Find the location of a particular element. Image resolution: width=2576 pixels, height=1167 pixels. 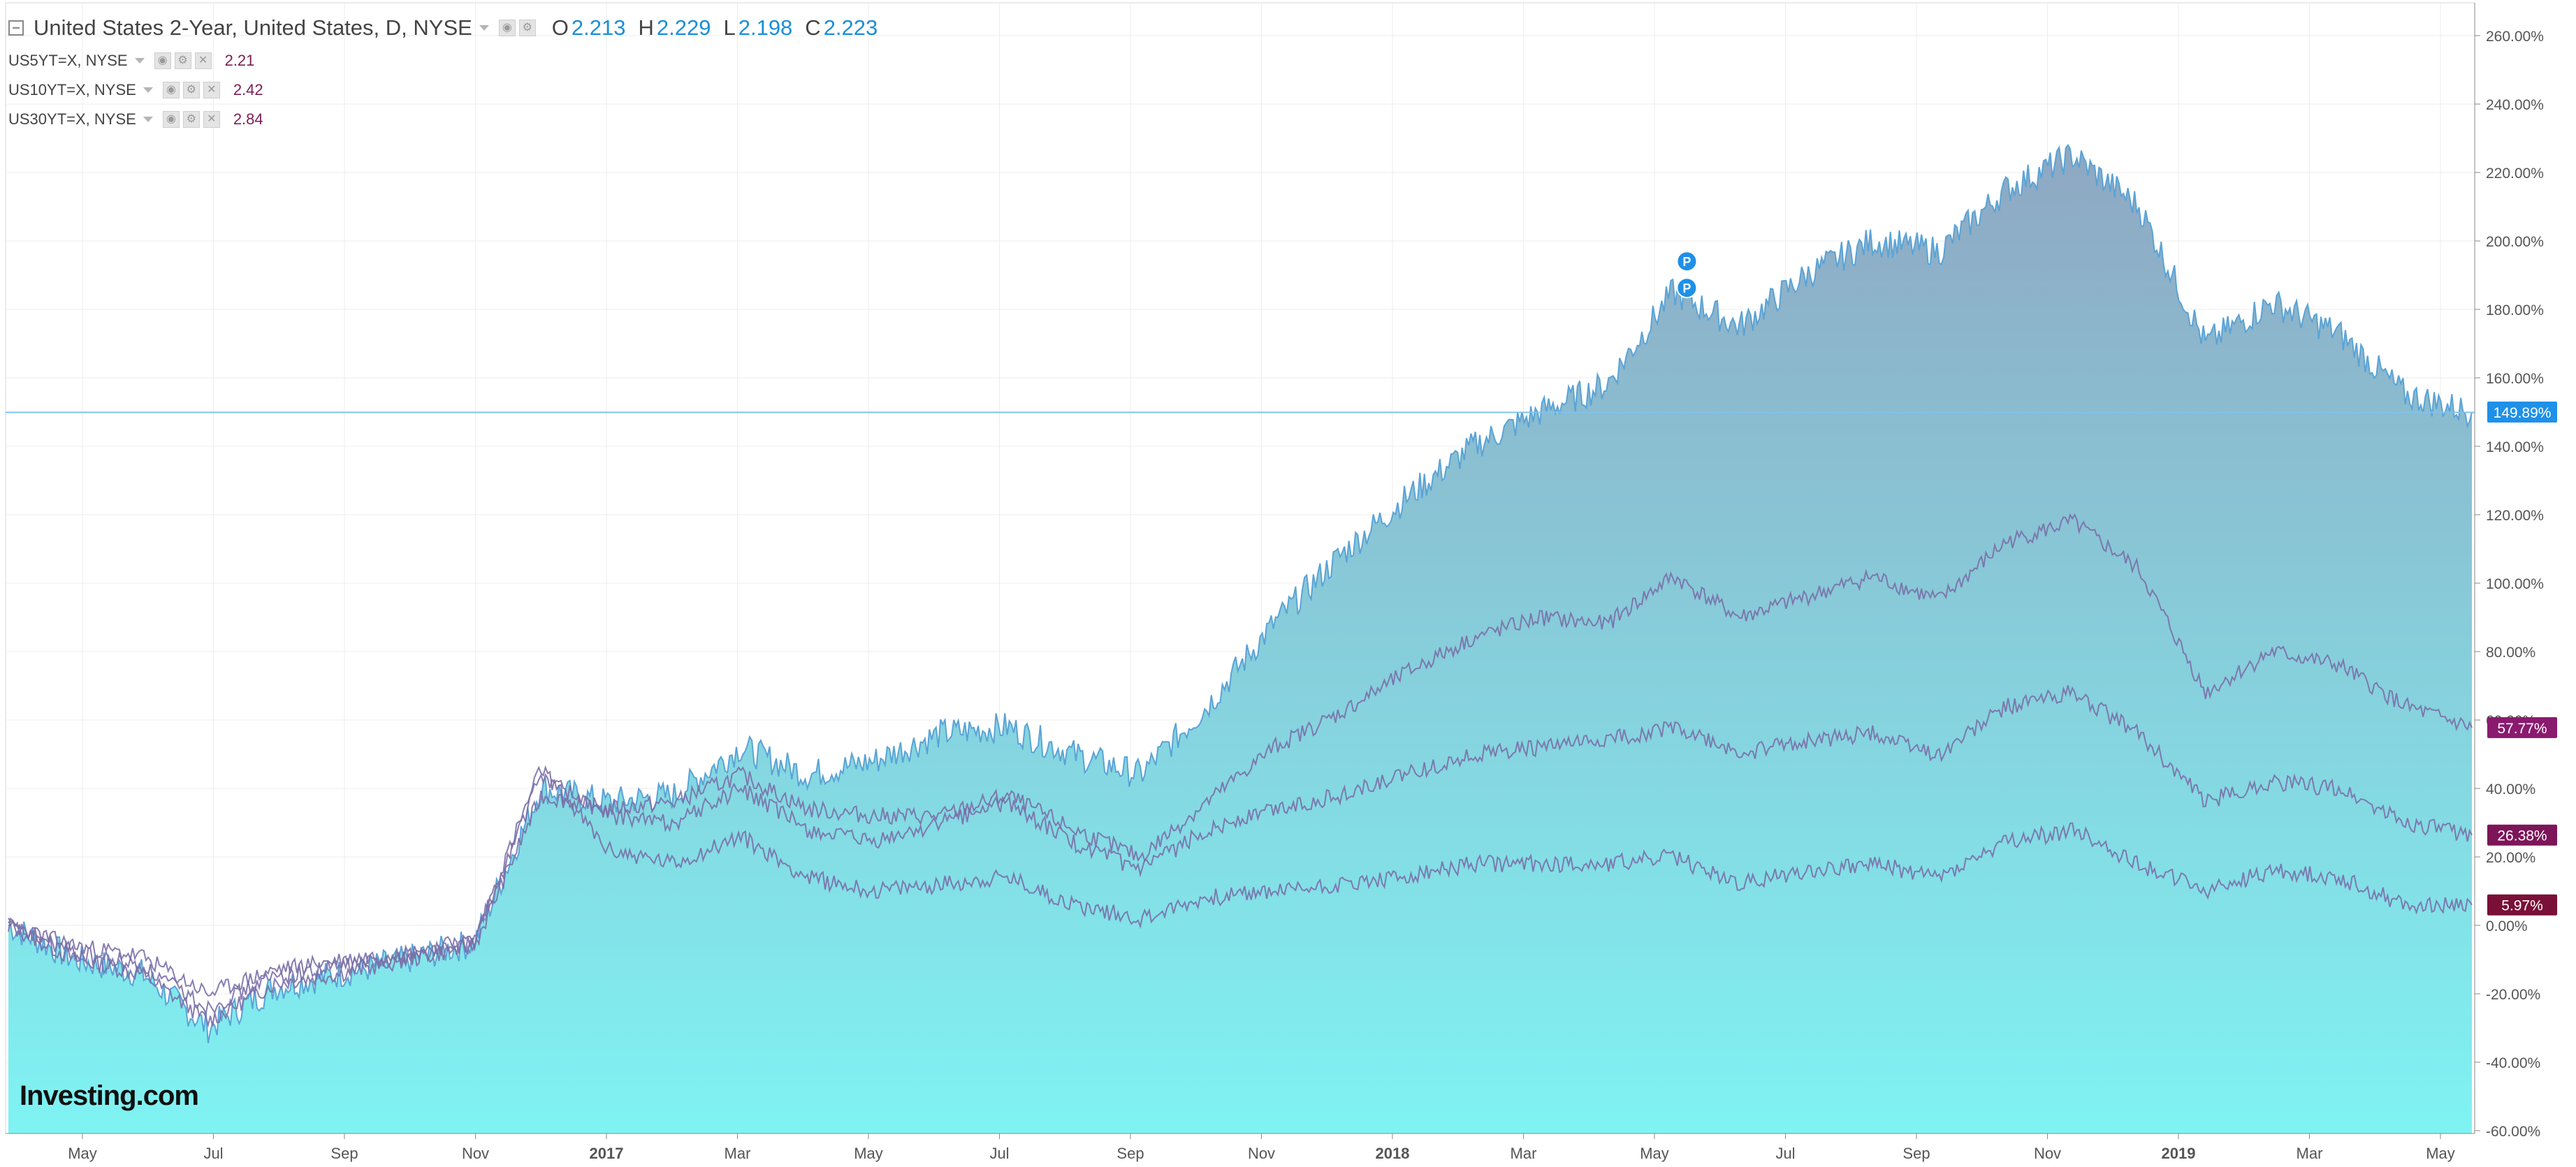

badge-us30y-label: 5.97% is located at coordinates (2522, 906).